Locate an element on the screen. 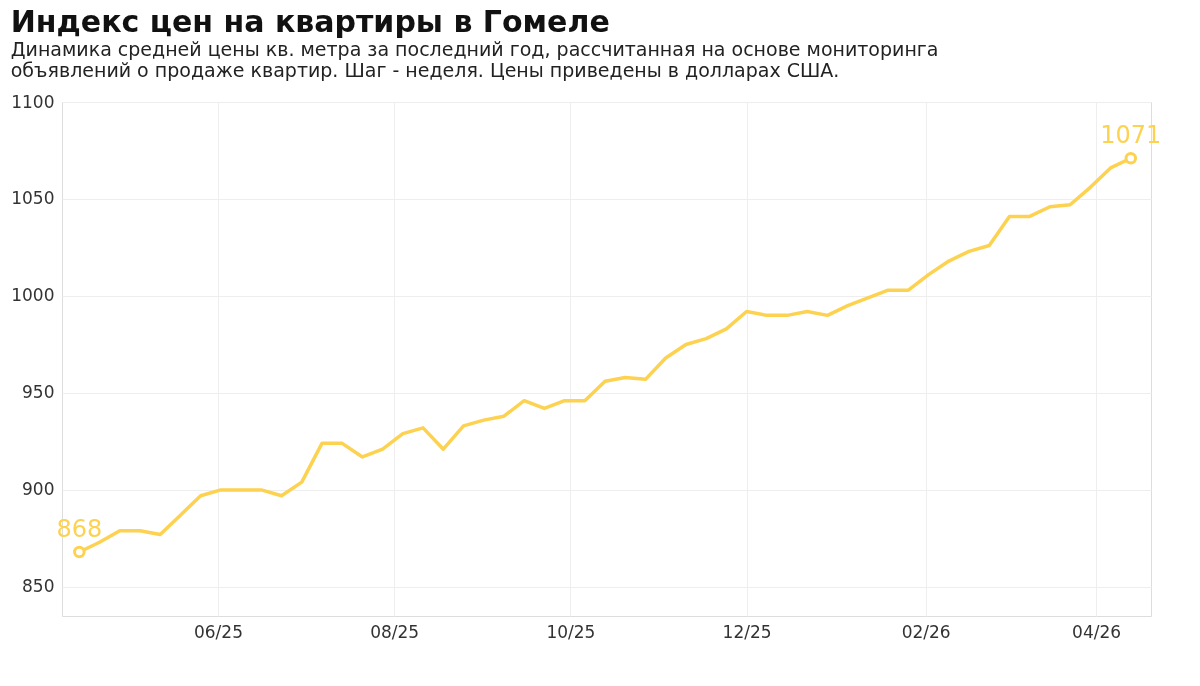 This screenshot has height=686, width=1200. x-tick-label: 08/25 is located at coordinates (395, 631).